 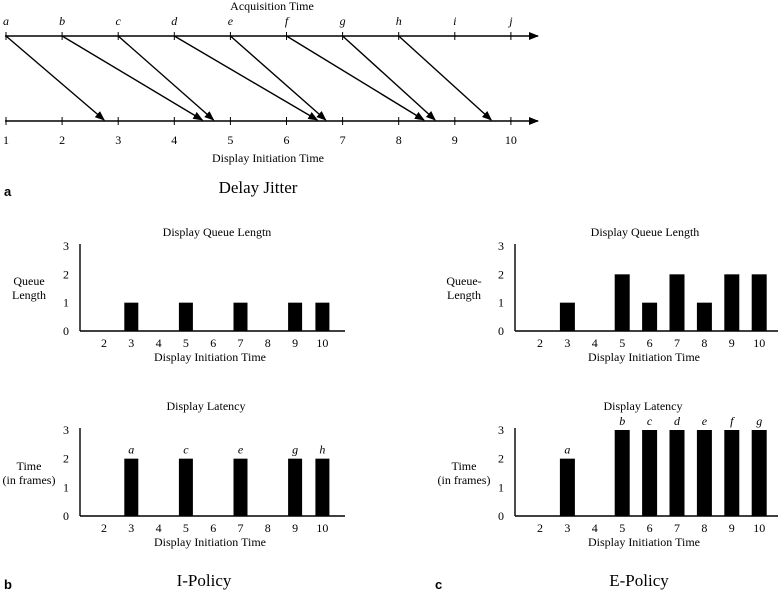 I want to click on acquisition-tick-label: j, so click(x=510, y=21).